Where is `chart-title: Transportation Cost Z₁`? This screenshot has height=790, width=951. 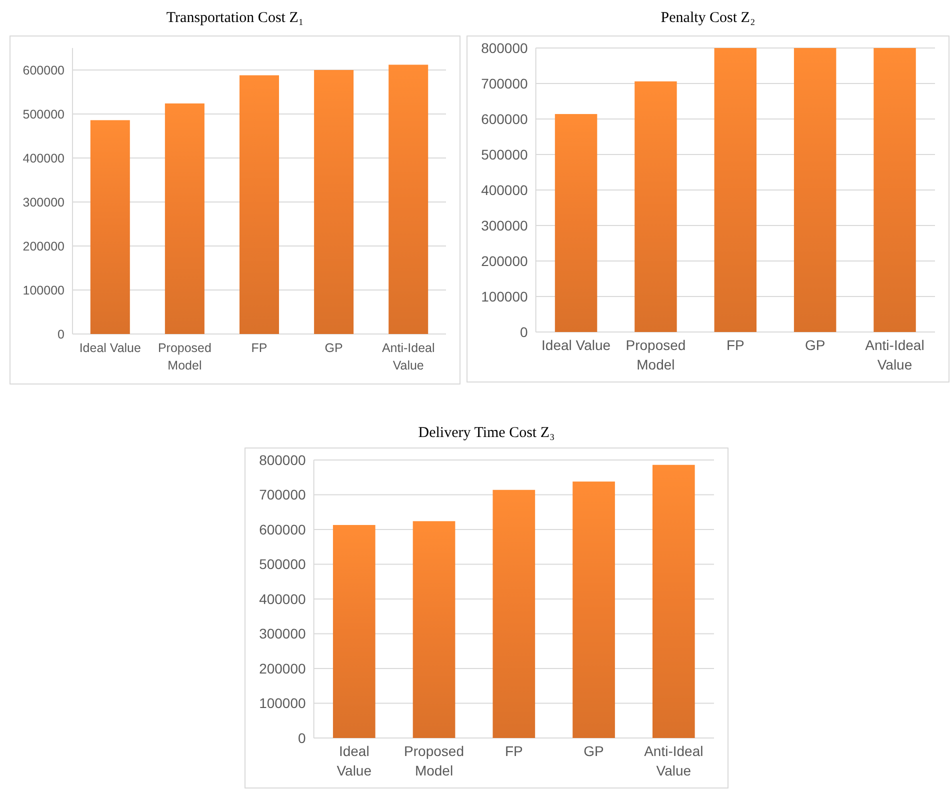 chart-title: Transportation Cost Z₁ is located at coordinates (235, 18).